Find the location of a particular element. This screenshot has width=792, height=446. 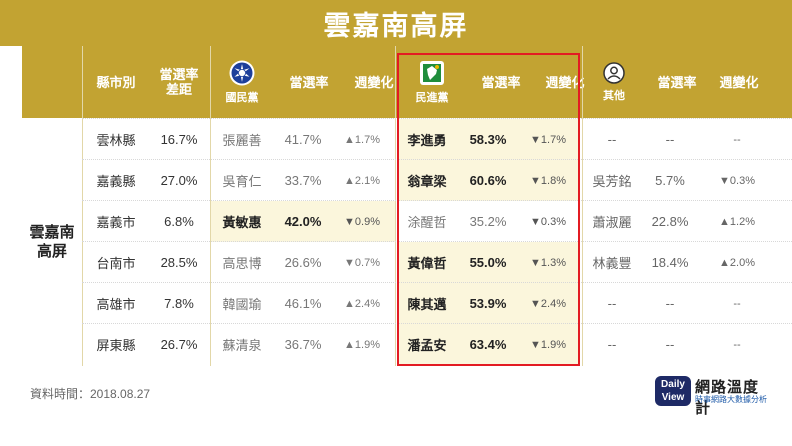

other-header: 其他 is located at coordinates (614, 82).